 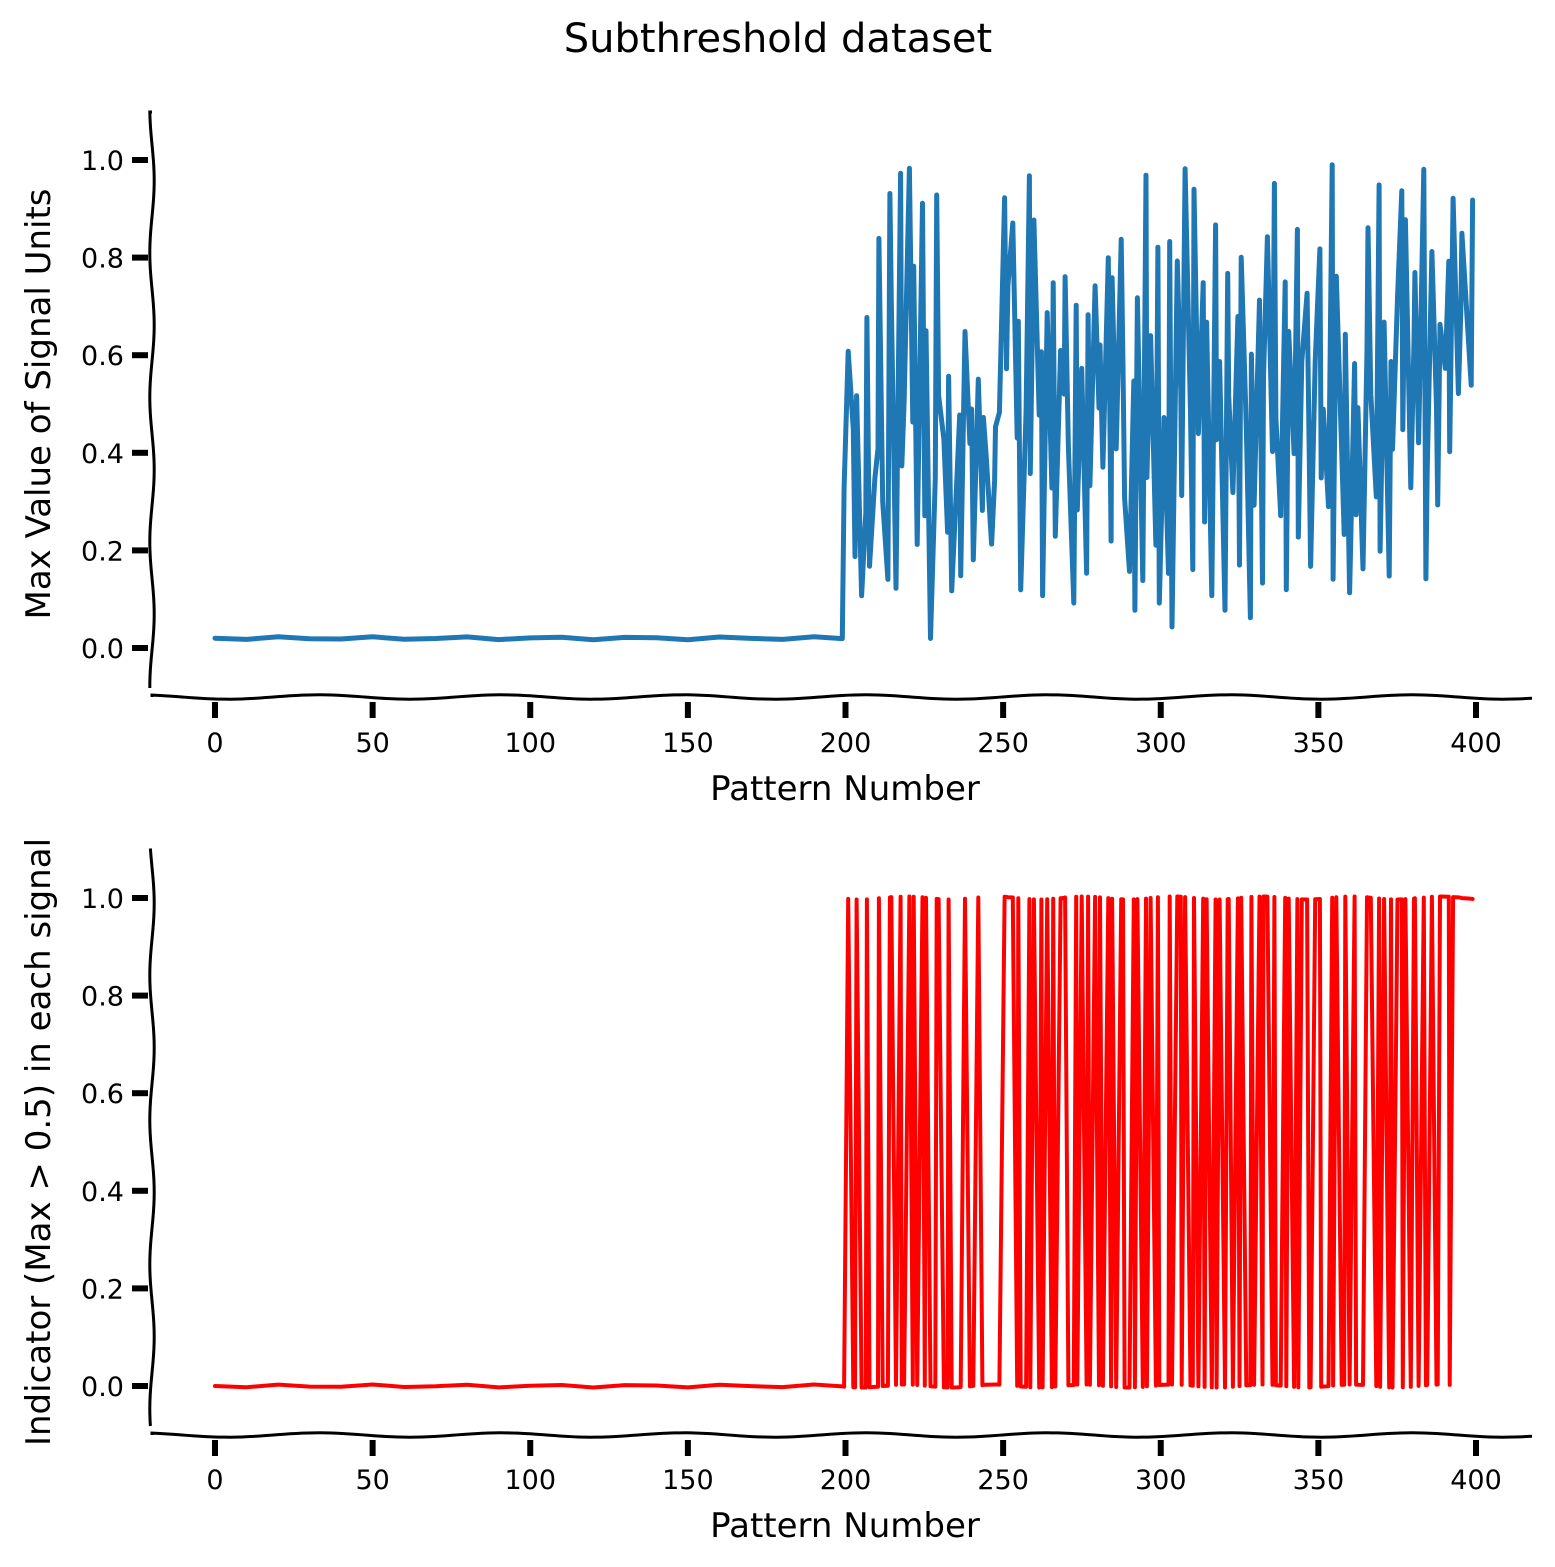 What do you see at coordinates (39, 403) in the screenshot?
I see `top-y-axis-label: Max Value of Signal Units` at bounding box center [39, 403].